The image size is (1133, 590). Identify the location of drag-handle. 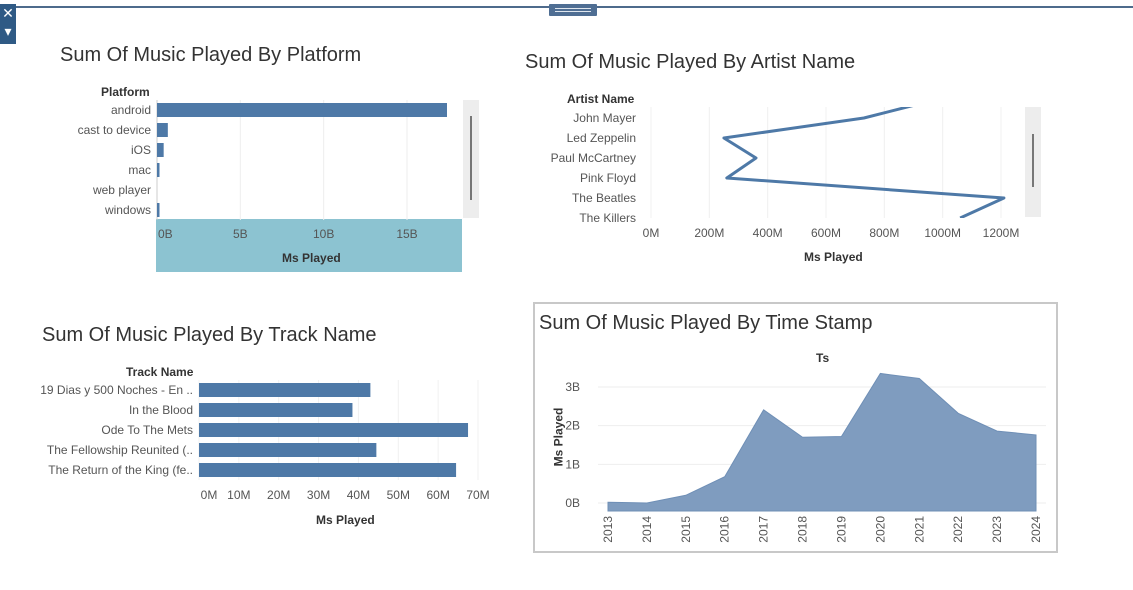
(573, 10).